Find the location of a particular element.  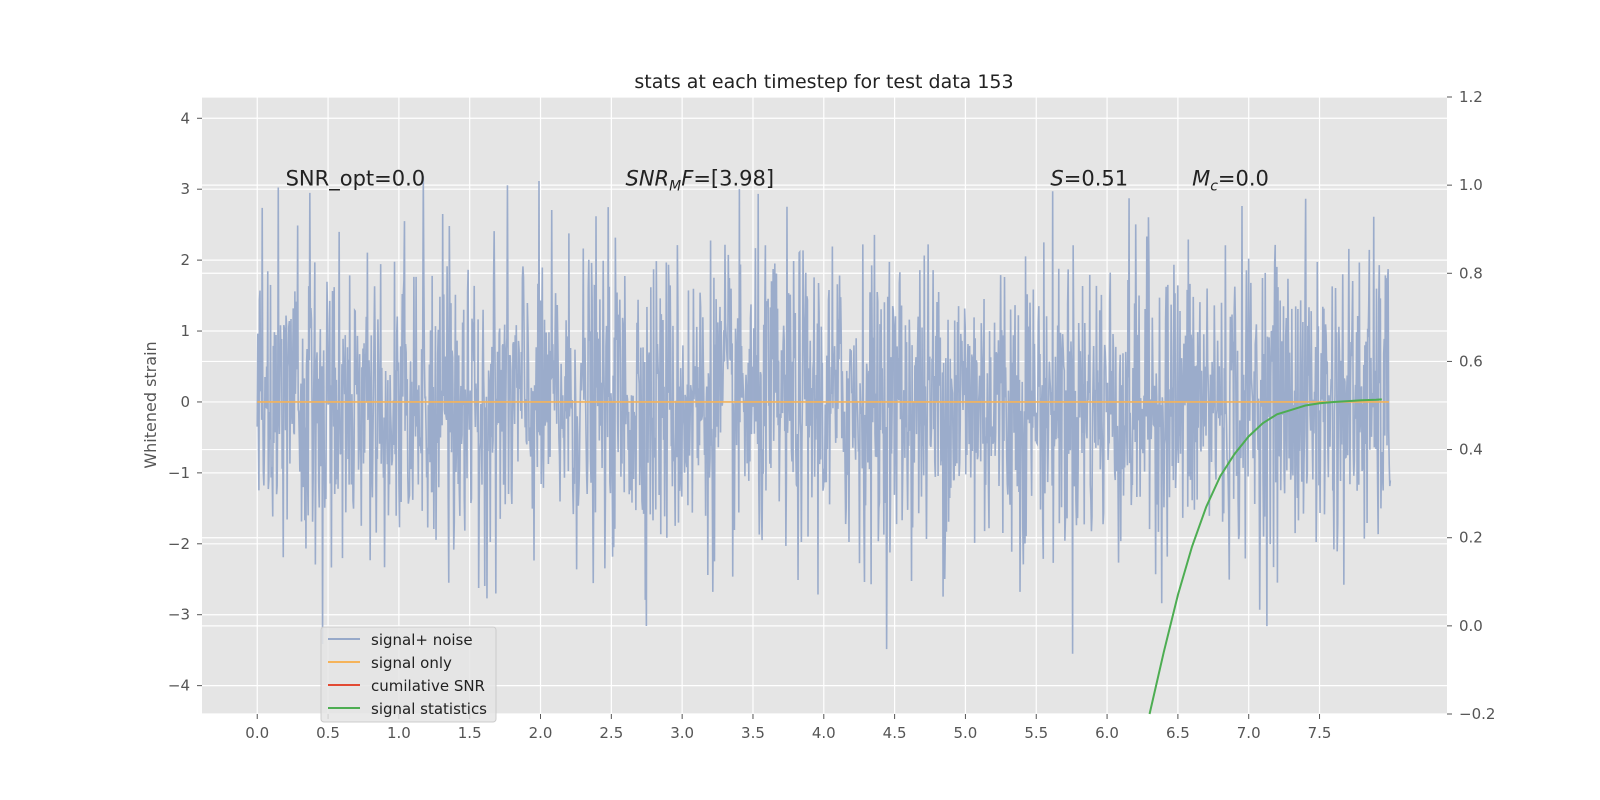

x-tick-label: 5.5 is located at coordinates (1036, 733).